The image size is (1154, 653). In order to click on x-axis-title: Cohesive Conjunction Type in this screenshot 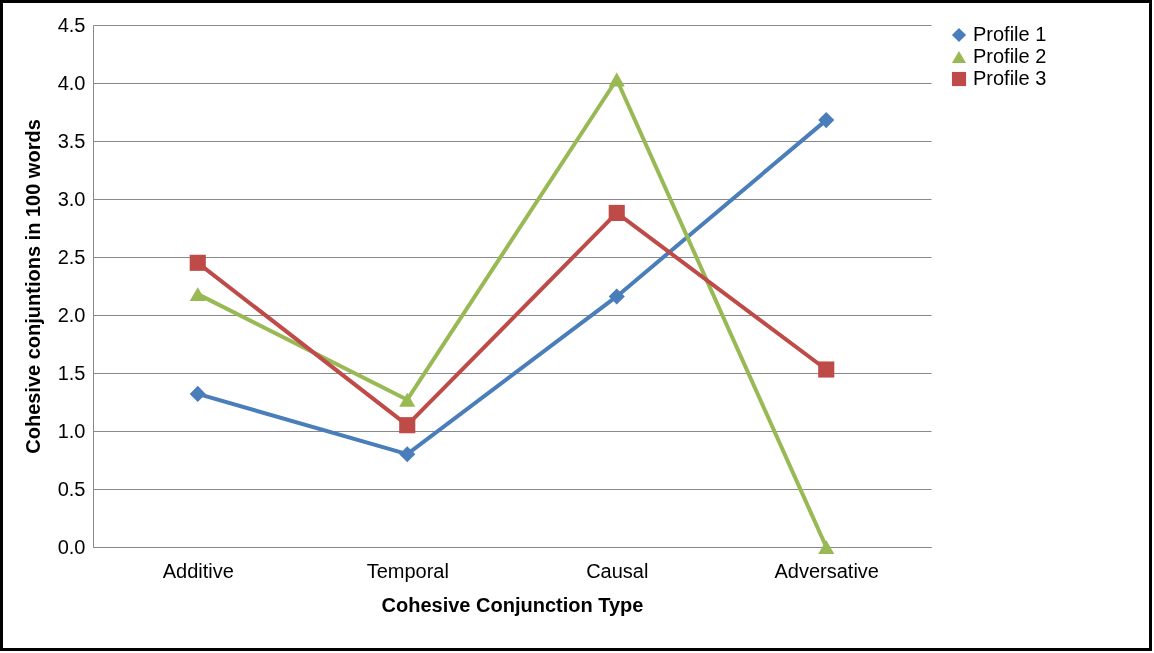, I will do `click(512, 604)`.